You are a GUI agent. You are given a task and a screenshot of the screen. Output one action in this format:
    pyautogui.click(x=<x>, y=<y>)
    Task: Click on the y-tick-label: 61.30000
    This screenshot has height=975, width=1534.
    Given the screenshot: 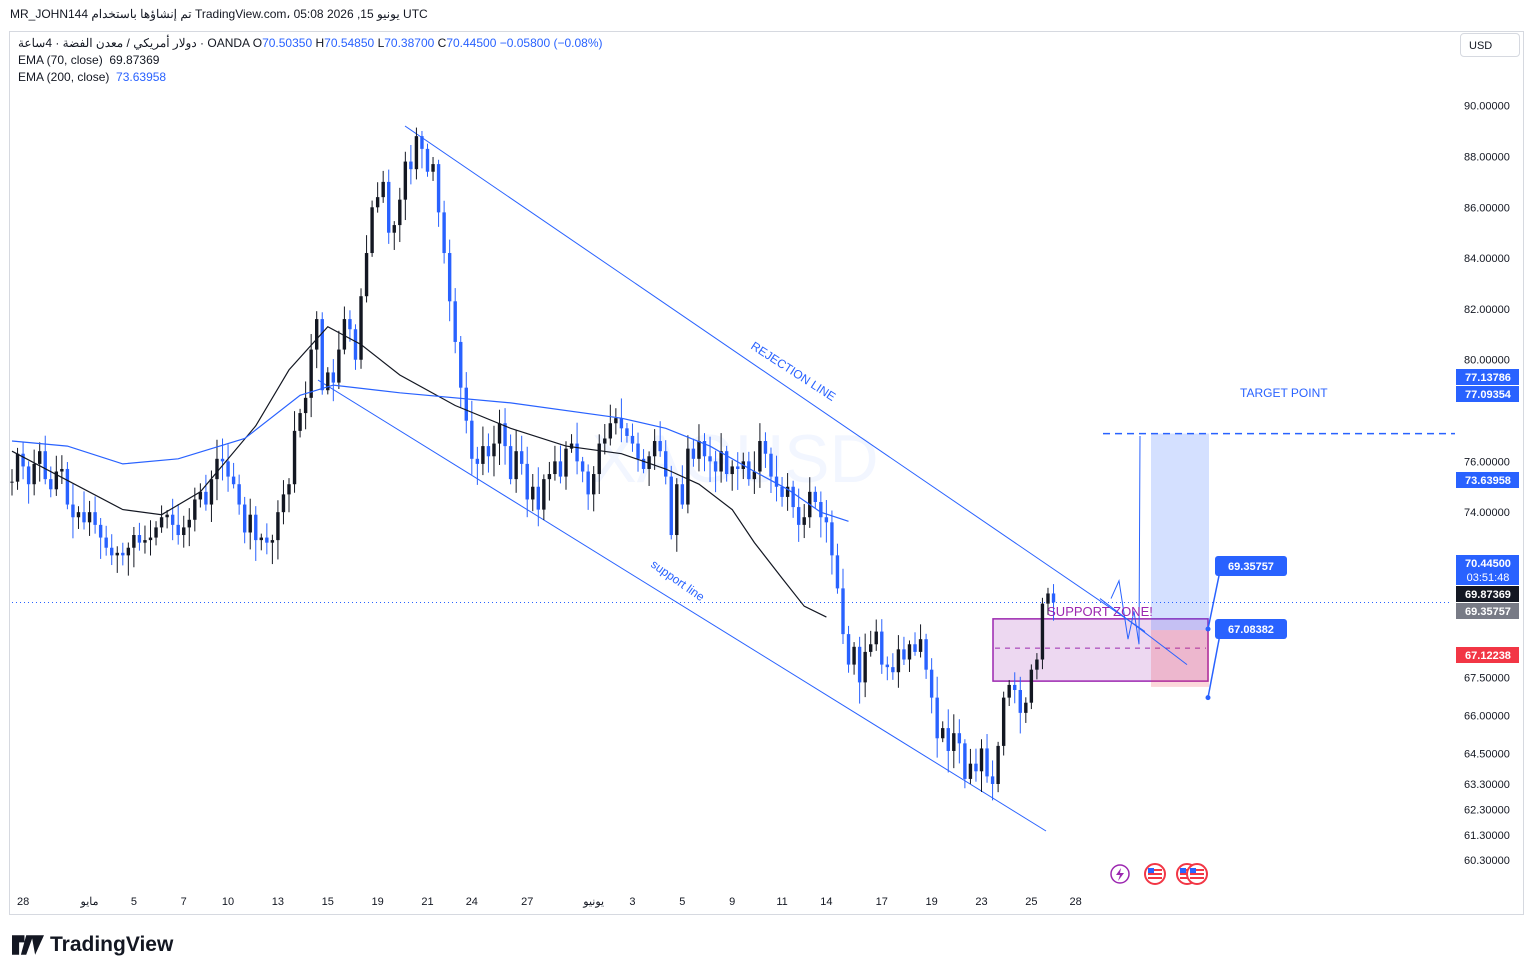 What is the action you would take?
    pyautogui.click(x=1487, y=836)
    